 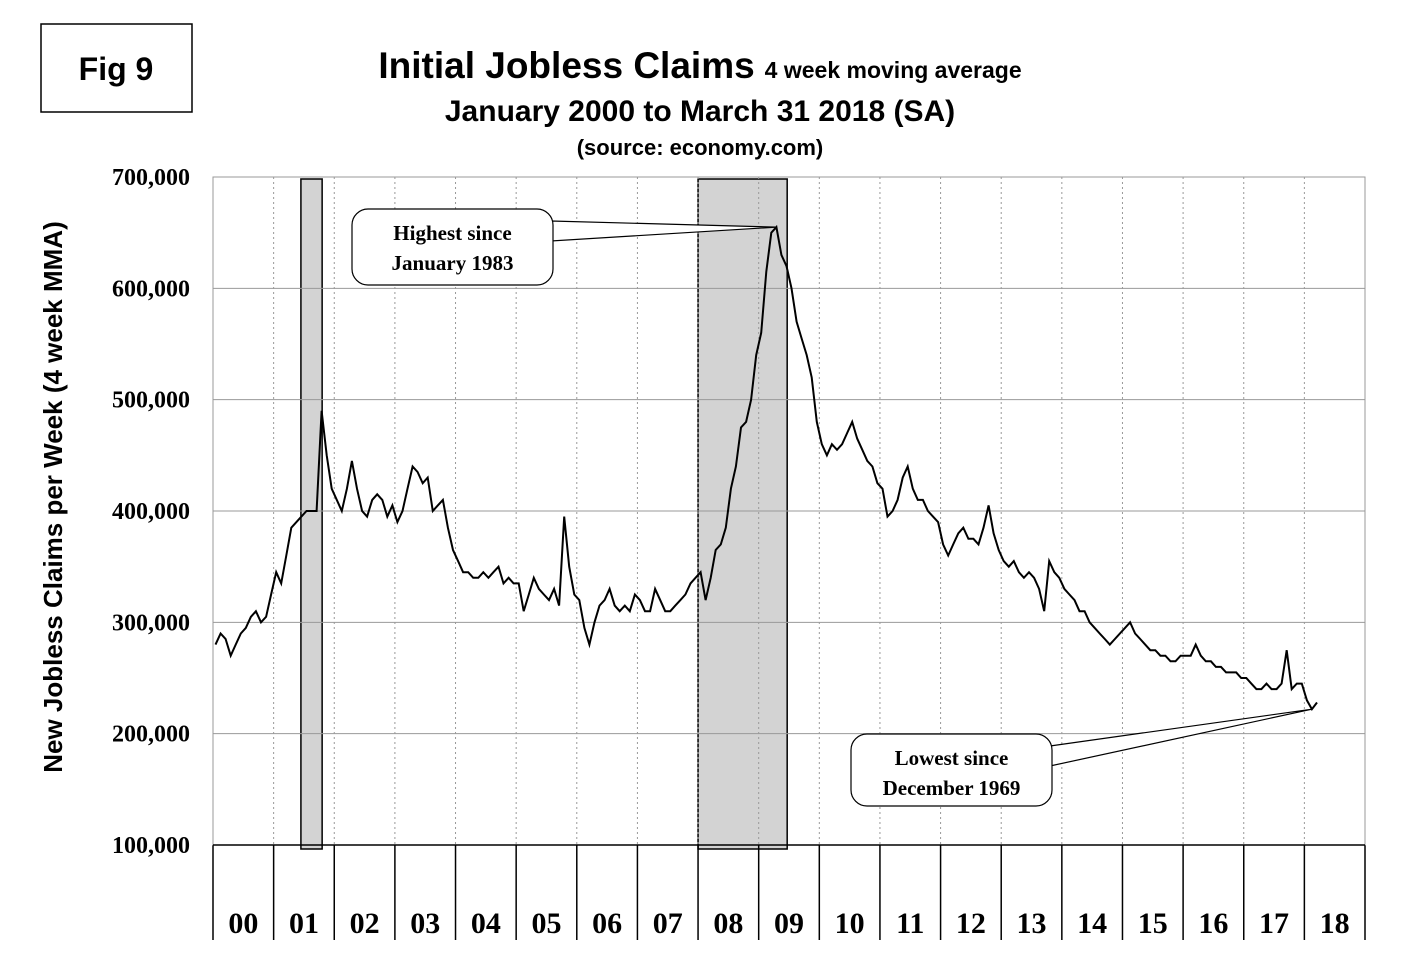 What do you see at coordinates (952, 788) in the screenshot?
I see `annotation-text: December 1969` at bounding box center [952, 788].